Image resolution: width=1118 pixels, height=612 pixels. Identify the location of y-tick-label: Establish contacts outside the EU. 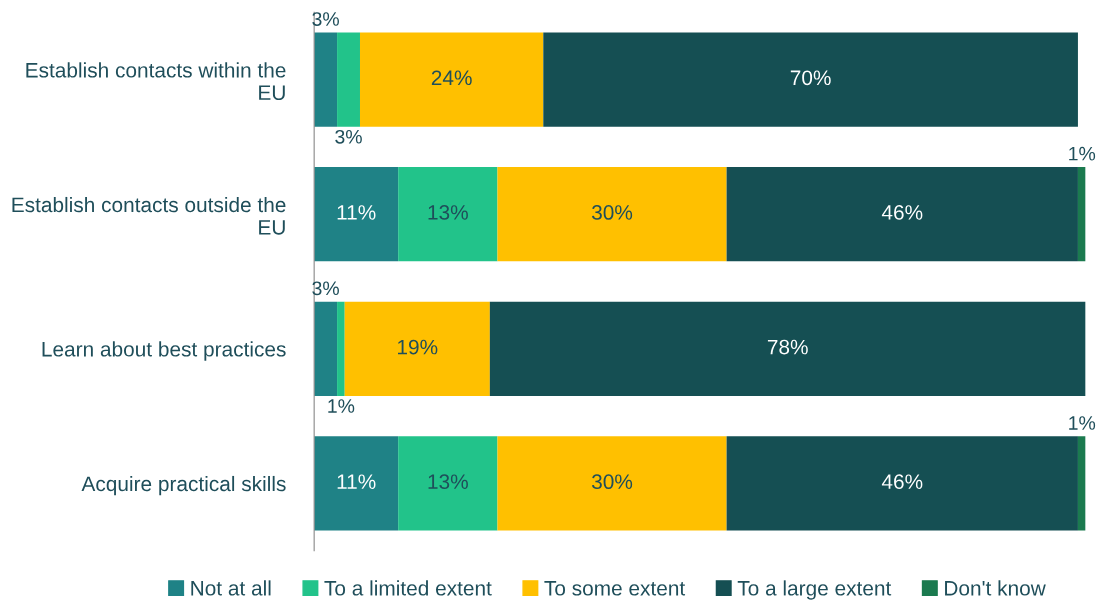
(149, 215).